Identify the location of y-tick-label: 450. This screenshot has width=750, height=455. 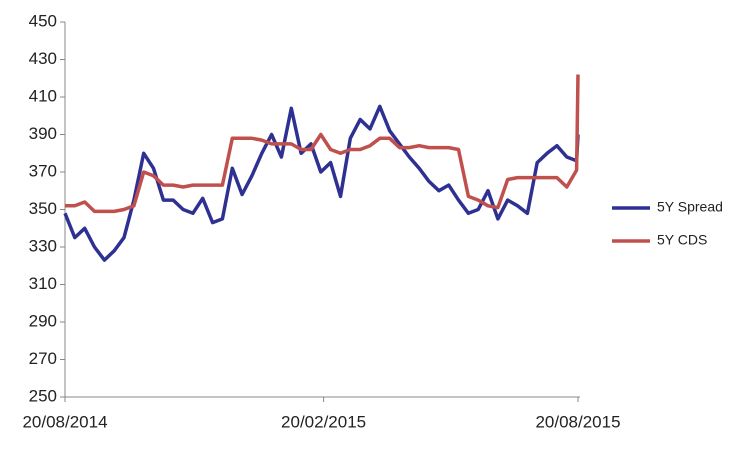
(43, 20).